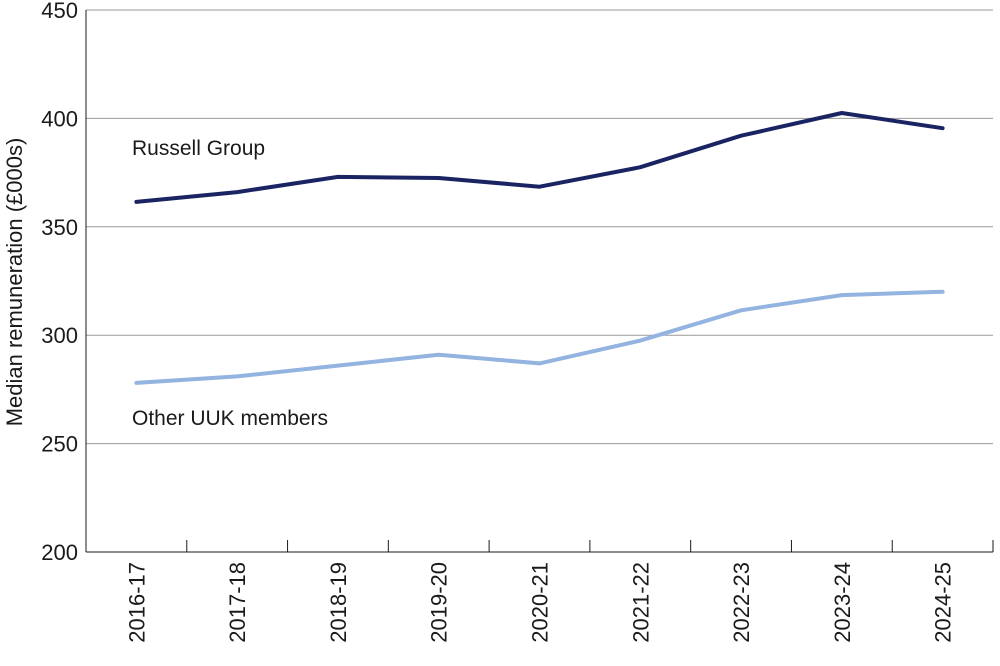 This screenshot has width=1000, height=666. Describe the element at coordinates (59, 118) in the screenshot. I see `y-tick-label: 400` at that location.